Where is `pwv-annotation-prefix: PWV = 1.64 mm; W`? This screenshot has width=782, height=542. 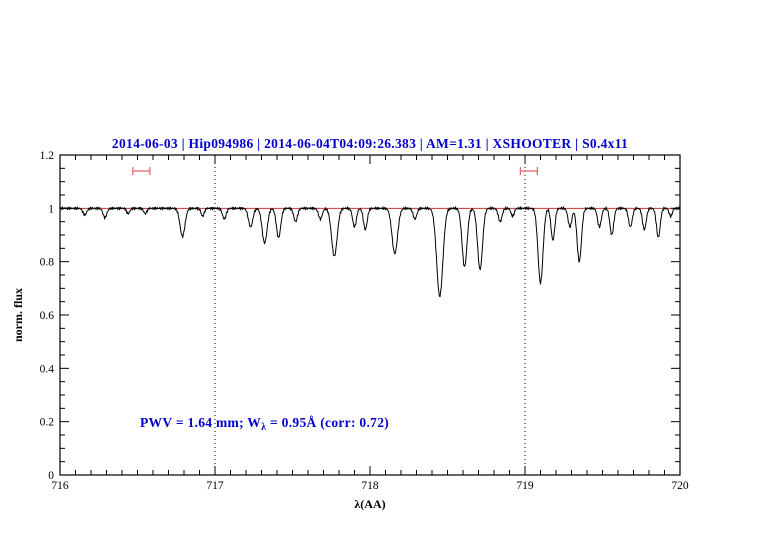 pwv-annotation-prefix: PWV = 1.64 mm; W is located at coordinates (200, 422).